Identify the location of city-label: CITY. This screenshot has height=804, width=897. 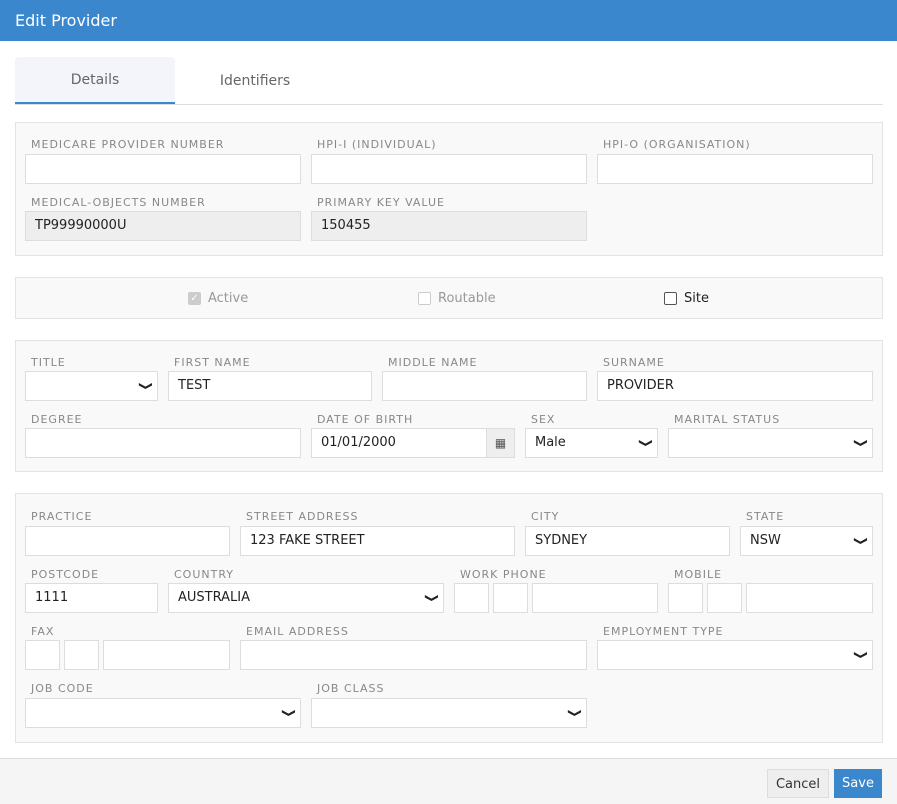
(545, 516).